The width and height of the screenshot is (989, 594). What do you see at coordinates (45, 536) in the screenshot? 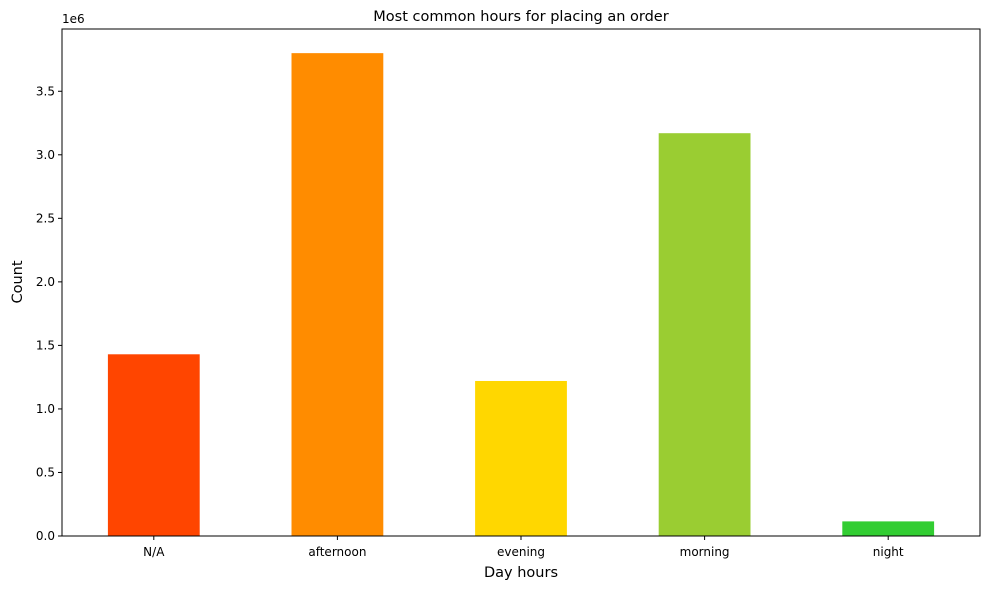
I see `y-tick-label: 0.0` at bounding box center [45, 536].